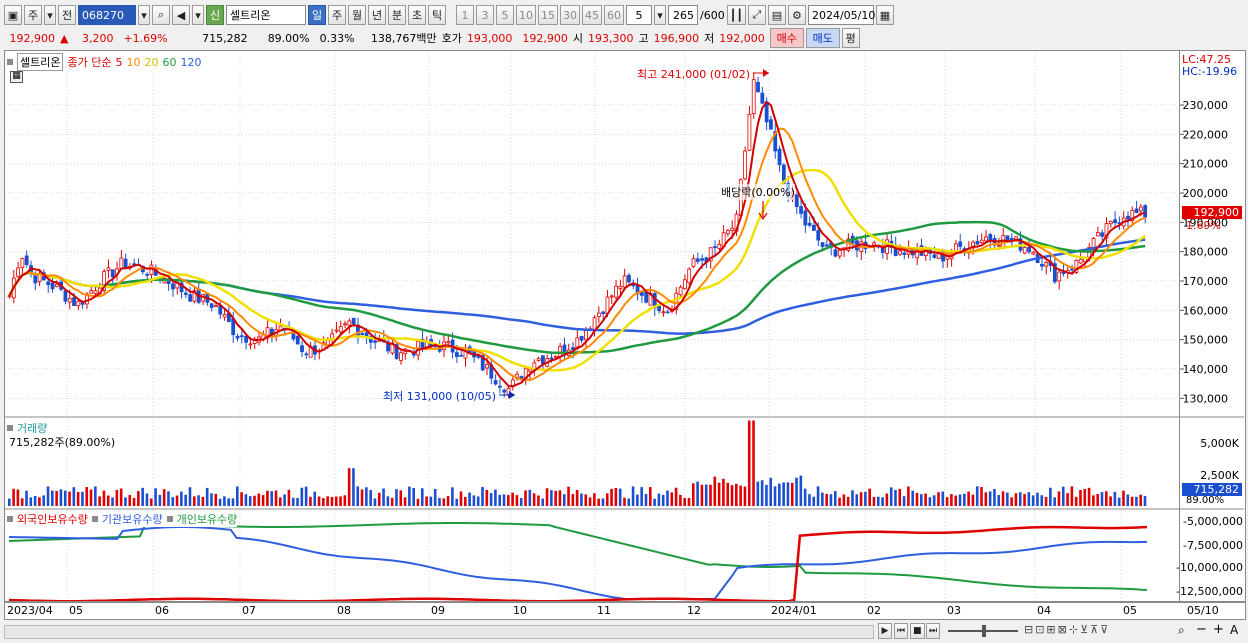  What do you see at coordinates (1218, 629) in the screenshot?
I see `zoom-in-icon: +` at bounding box center [1218, 629].